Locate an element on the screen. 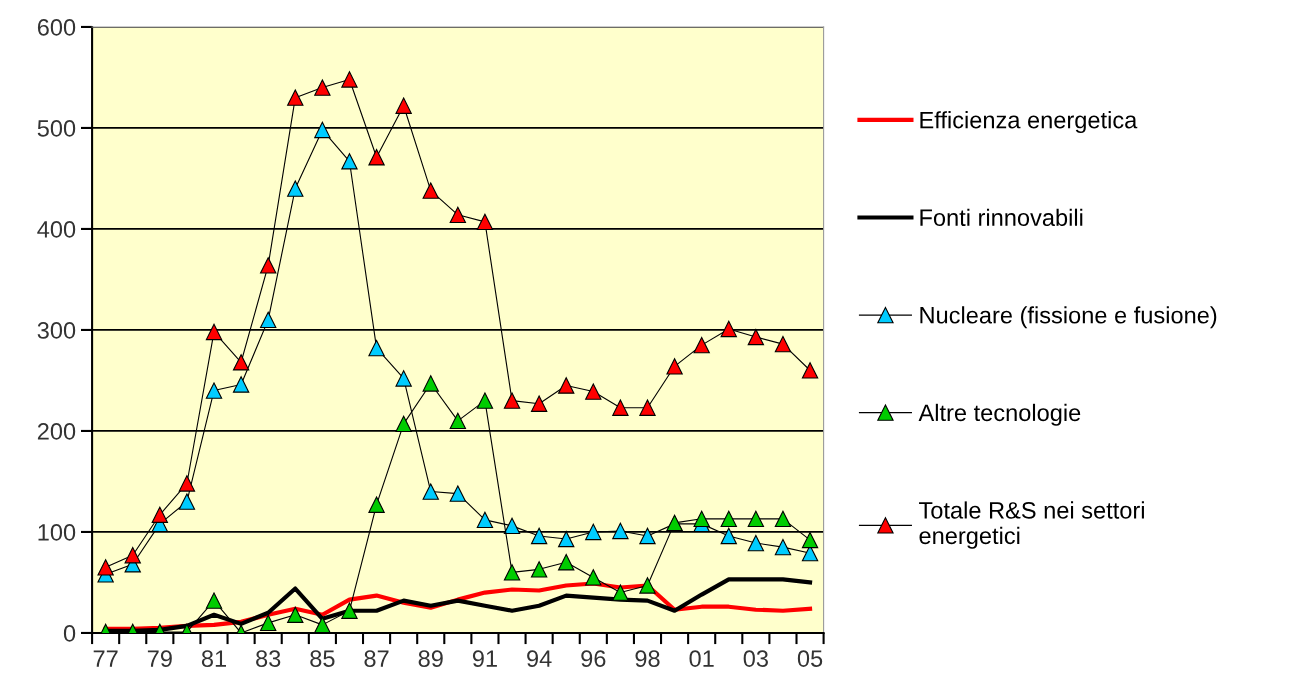 Image resolution: width=1297 pixels, height=691 pixels. x-tick-label: 98 is located at coordinates (647, 658).